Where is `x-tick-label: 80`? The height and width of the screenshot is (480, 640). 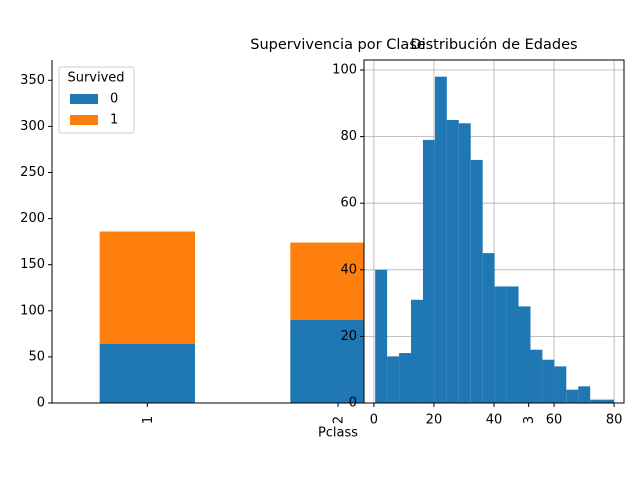
x-tick-label: 80 is located at coordinates (614, 420).